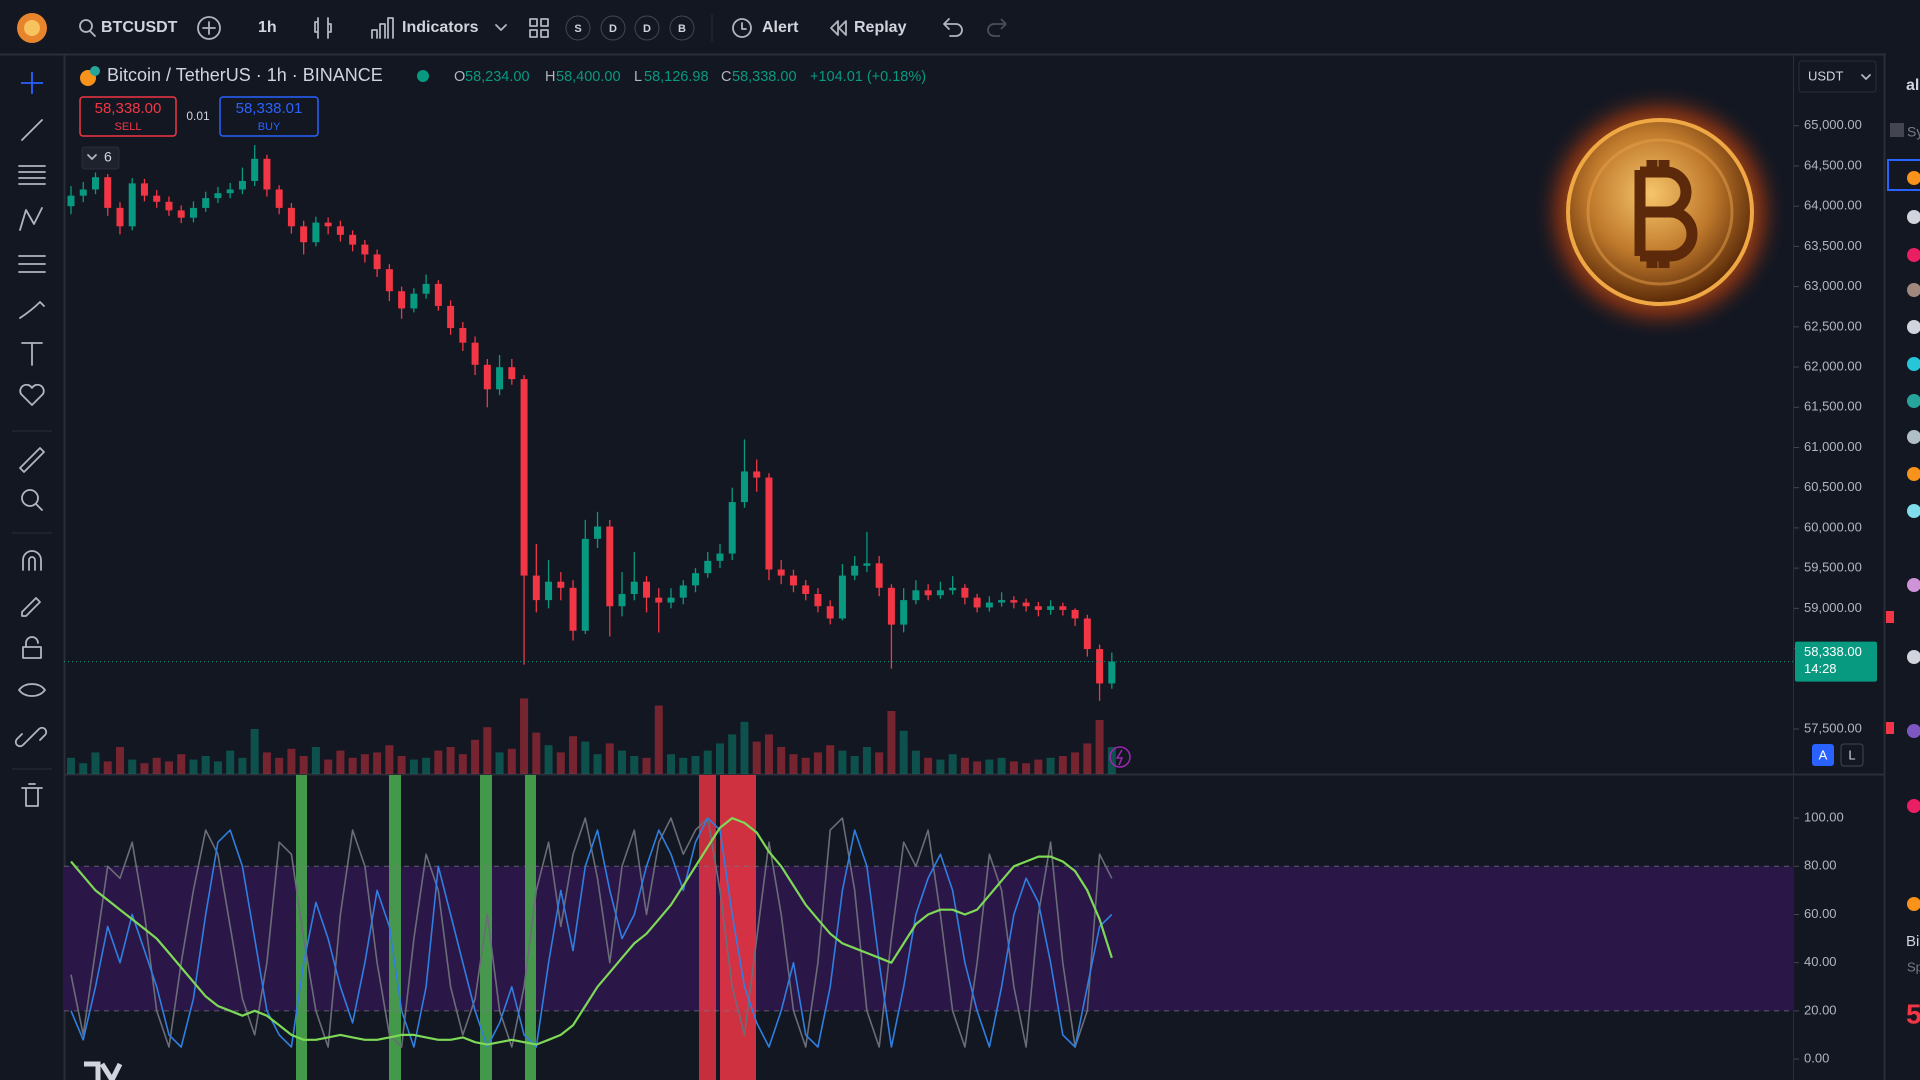  Describe the element at coordinates (32, 310) in the screenshot. I see `brush-tool` at that location.